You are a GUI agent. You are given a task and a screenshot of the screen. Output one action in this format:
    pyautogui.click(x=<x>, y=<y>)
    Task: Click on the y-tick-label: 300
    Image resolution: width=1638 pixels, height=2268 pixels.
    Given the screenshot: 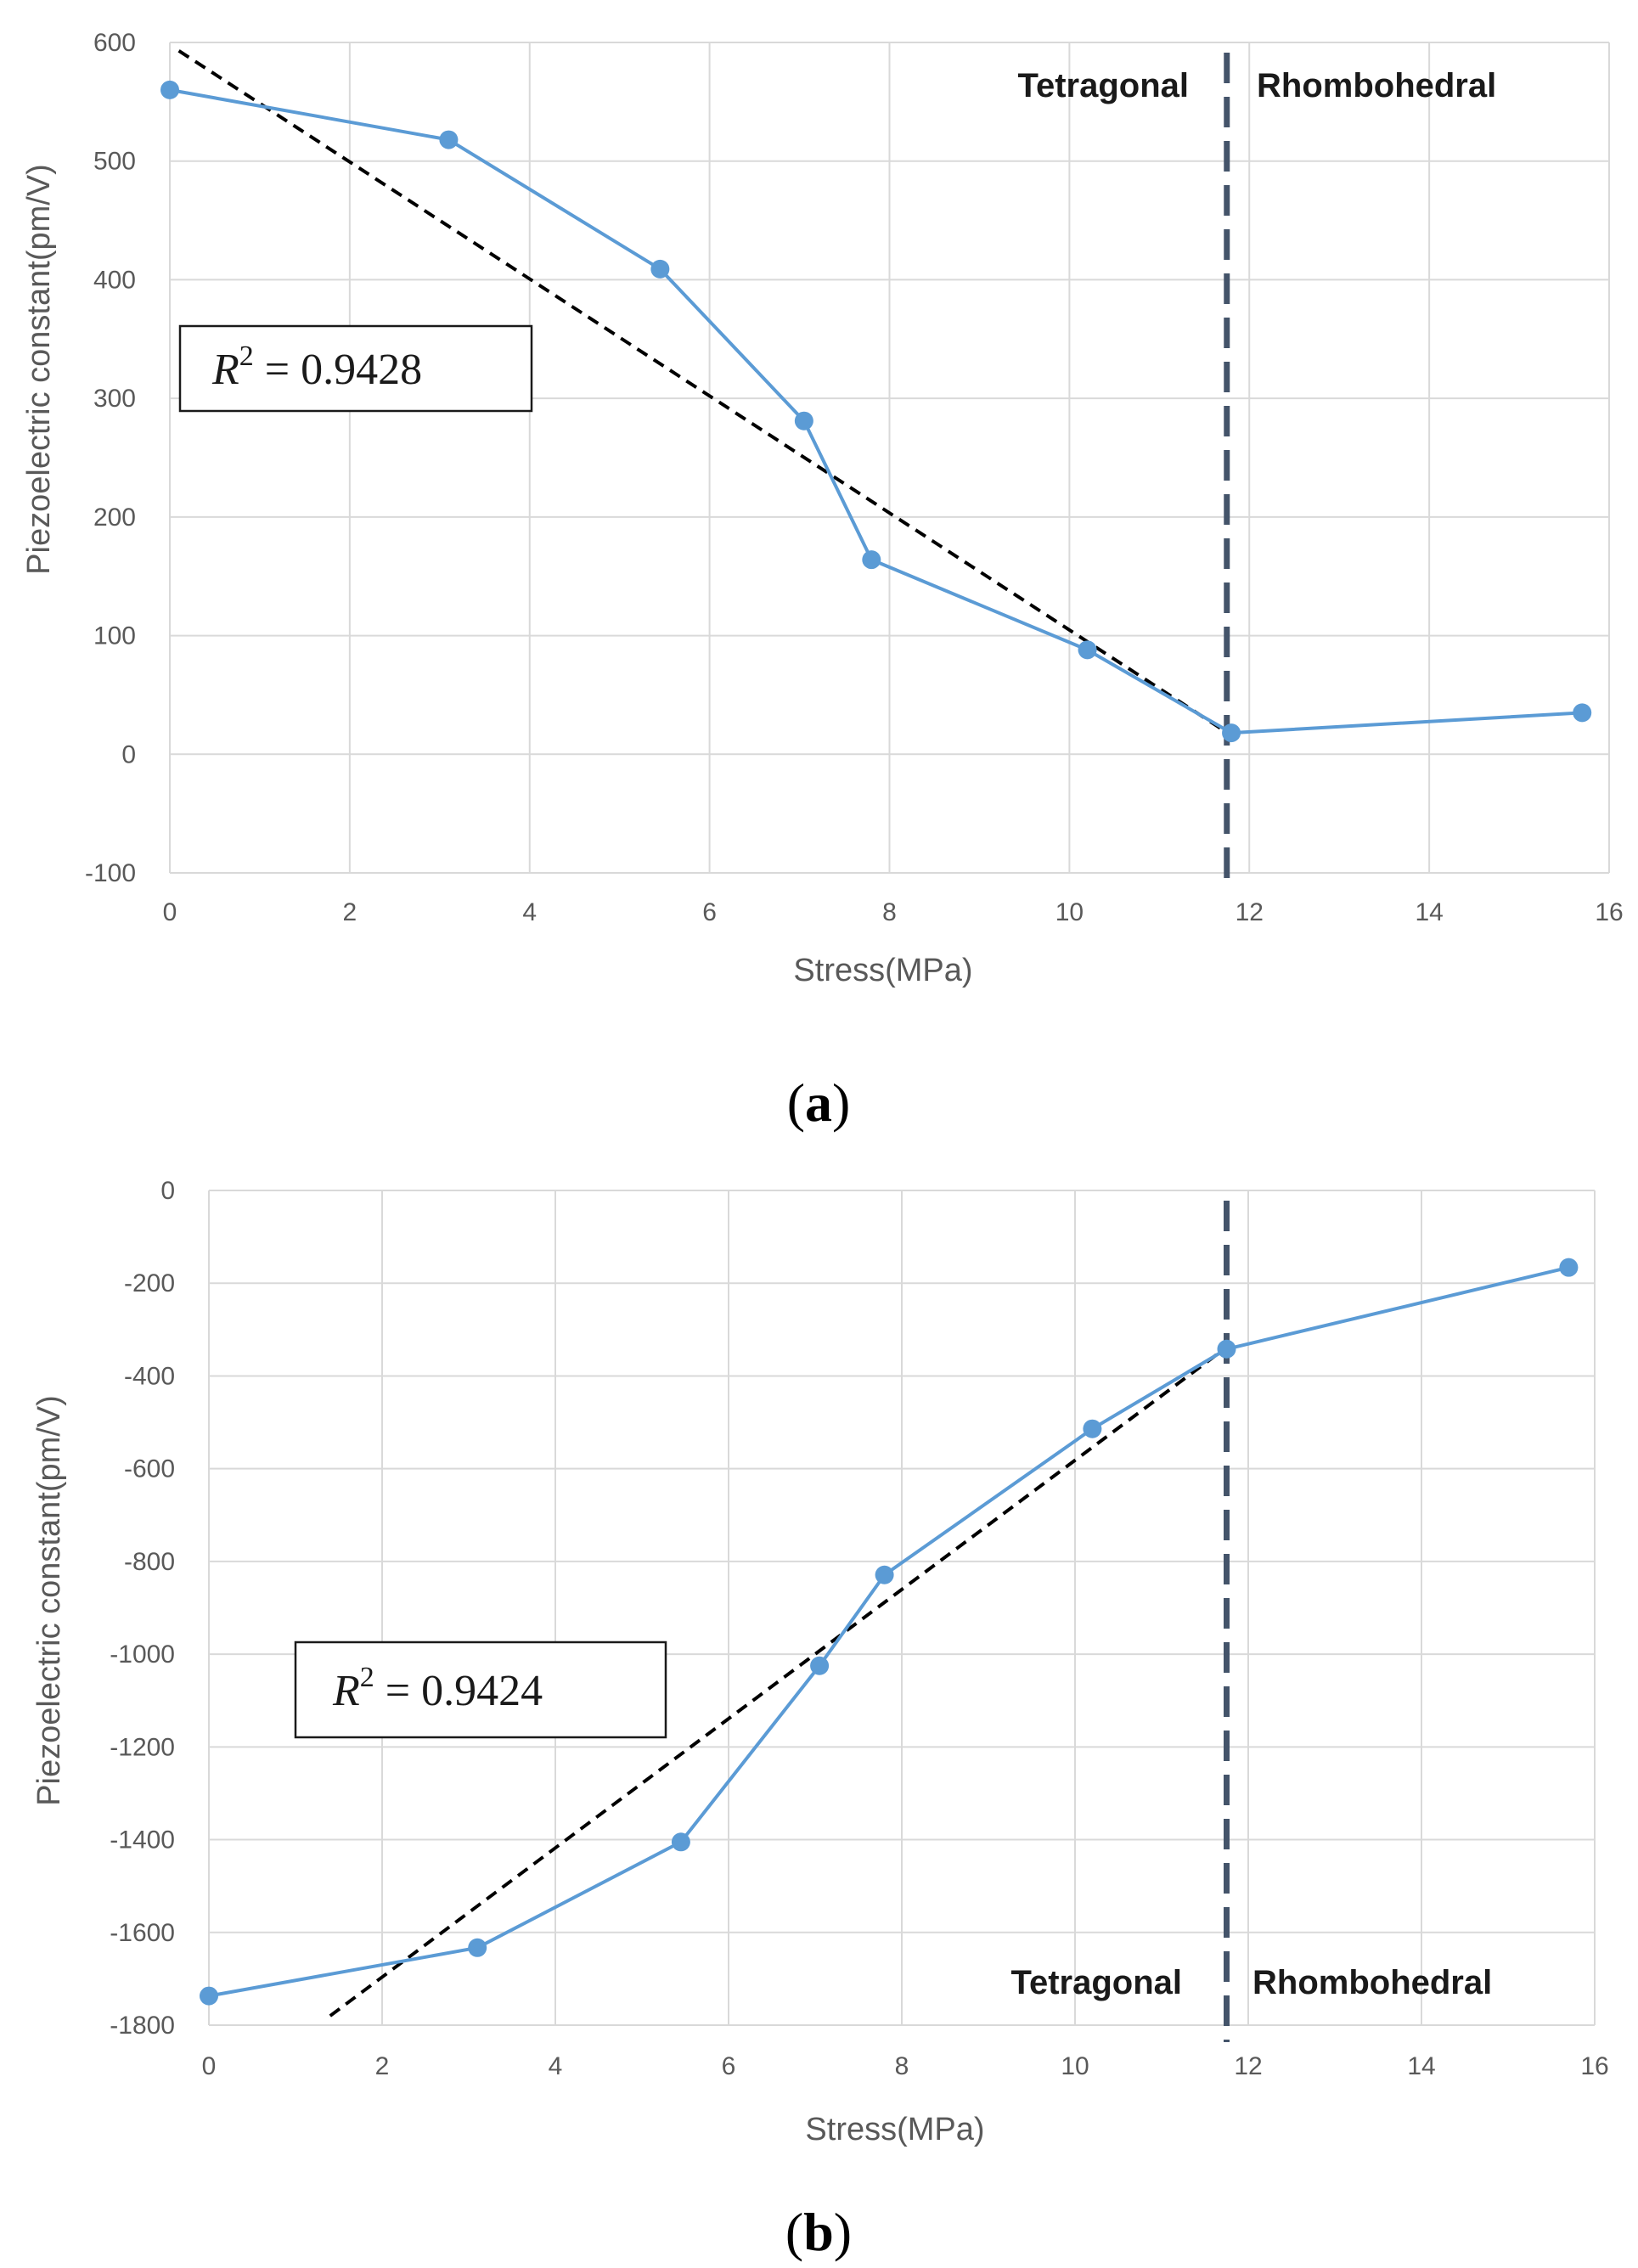 What is the action you would take?
    pyautogui.click(x=114, y=399)
    